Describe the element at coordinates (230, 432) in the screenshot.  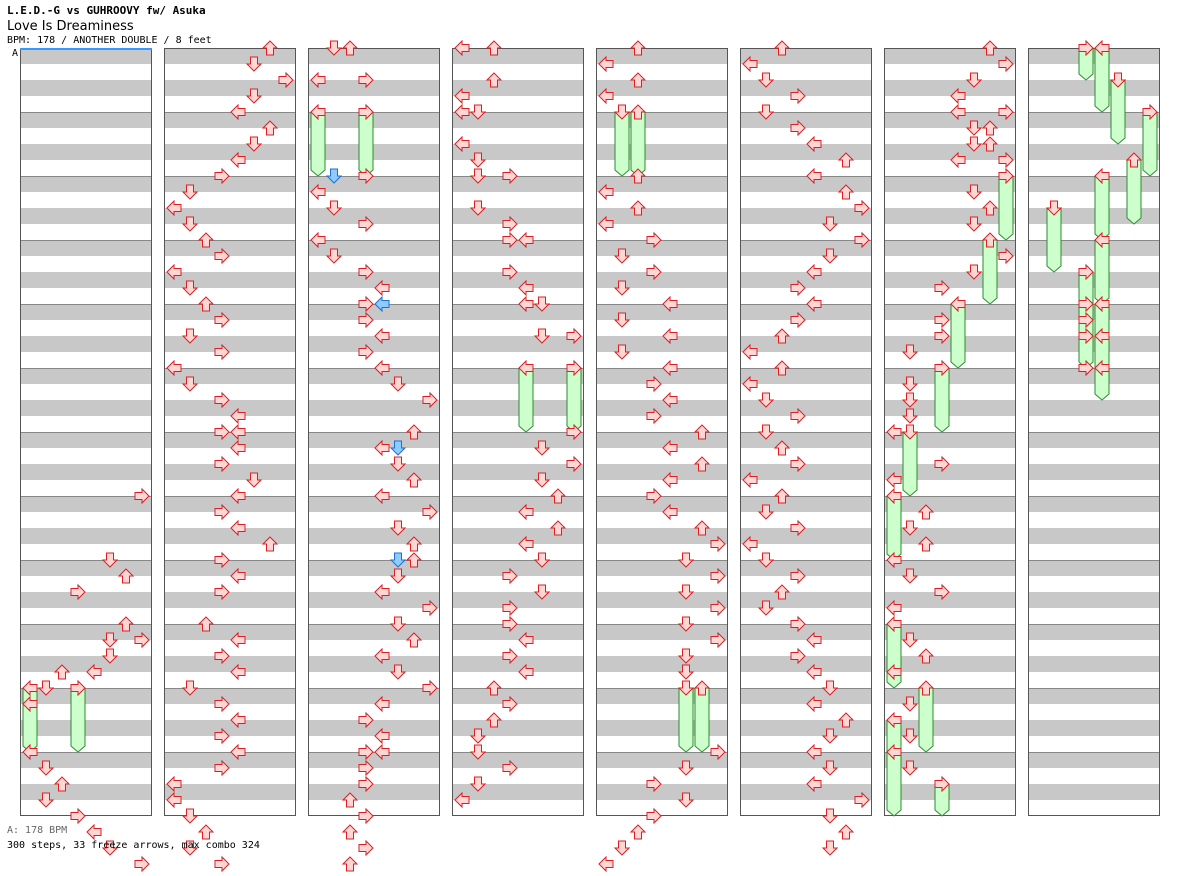
I see `chart-column` at that location.